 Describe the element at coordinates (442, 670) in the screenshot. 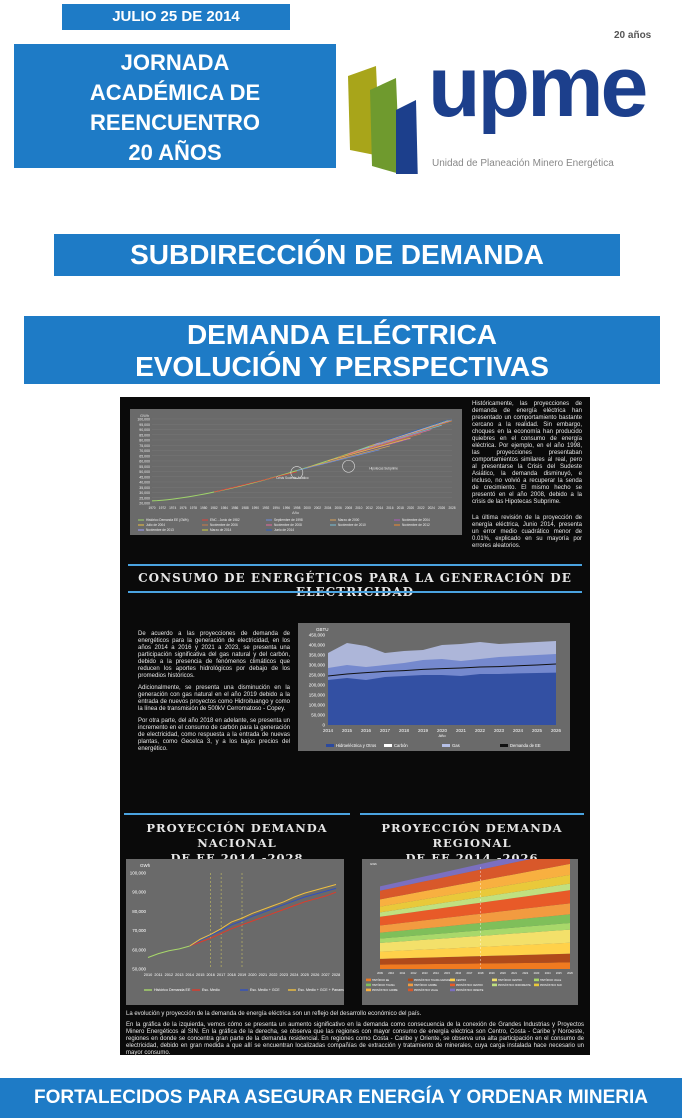

I see `demand-line` at that location.